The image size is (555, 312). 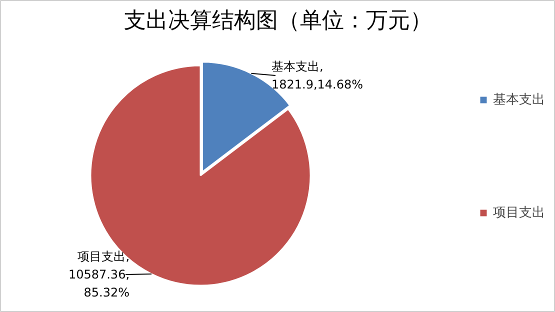 What do you see at coordinates (317, 75) in the screenshot?
I see `data-label: 基本支出, 1821.9,14.68%` at bounding box center [317, 75].